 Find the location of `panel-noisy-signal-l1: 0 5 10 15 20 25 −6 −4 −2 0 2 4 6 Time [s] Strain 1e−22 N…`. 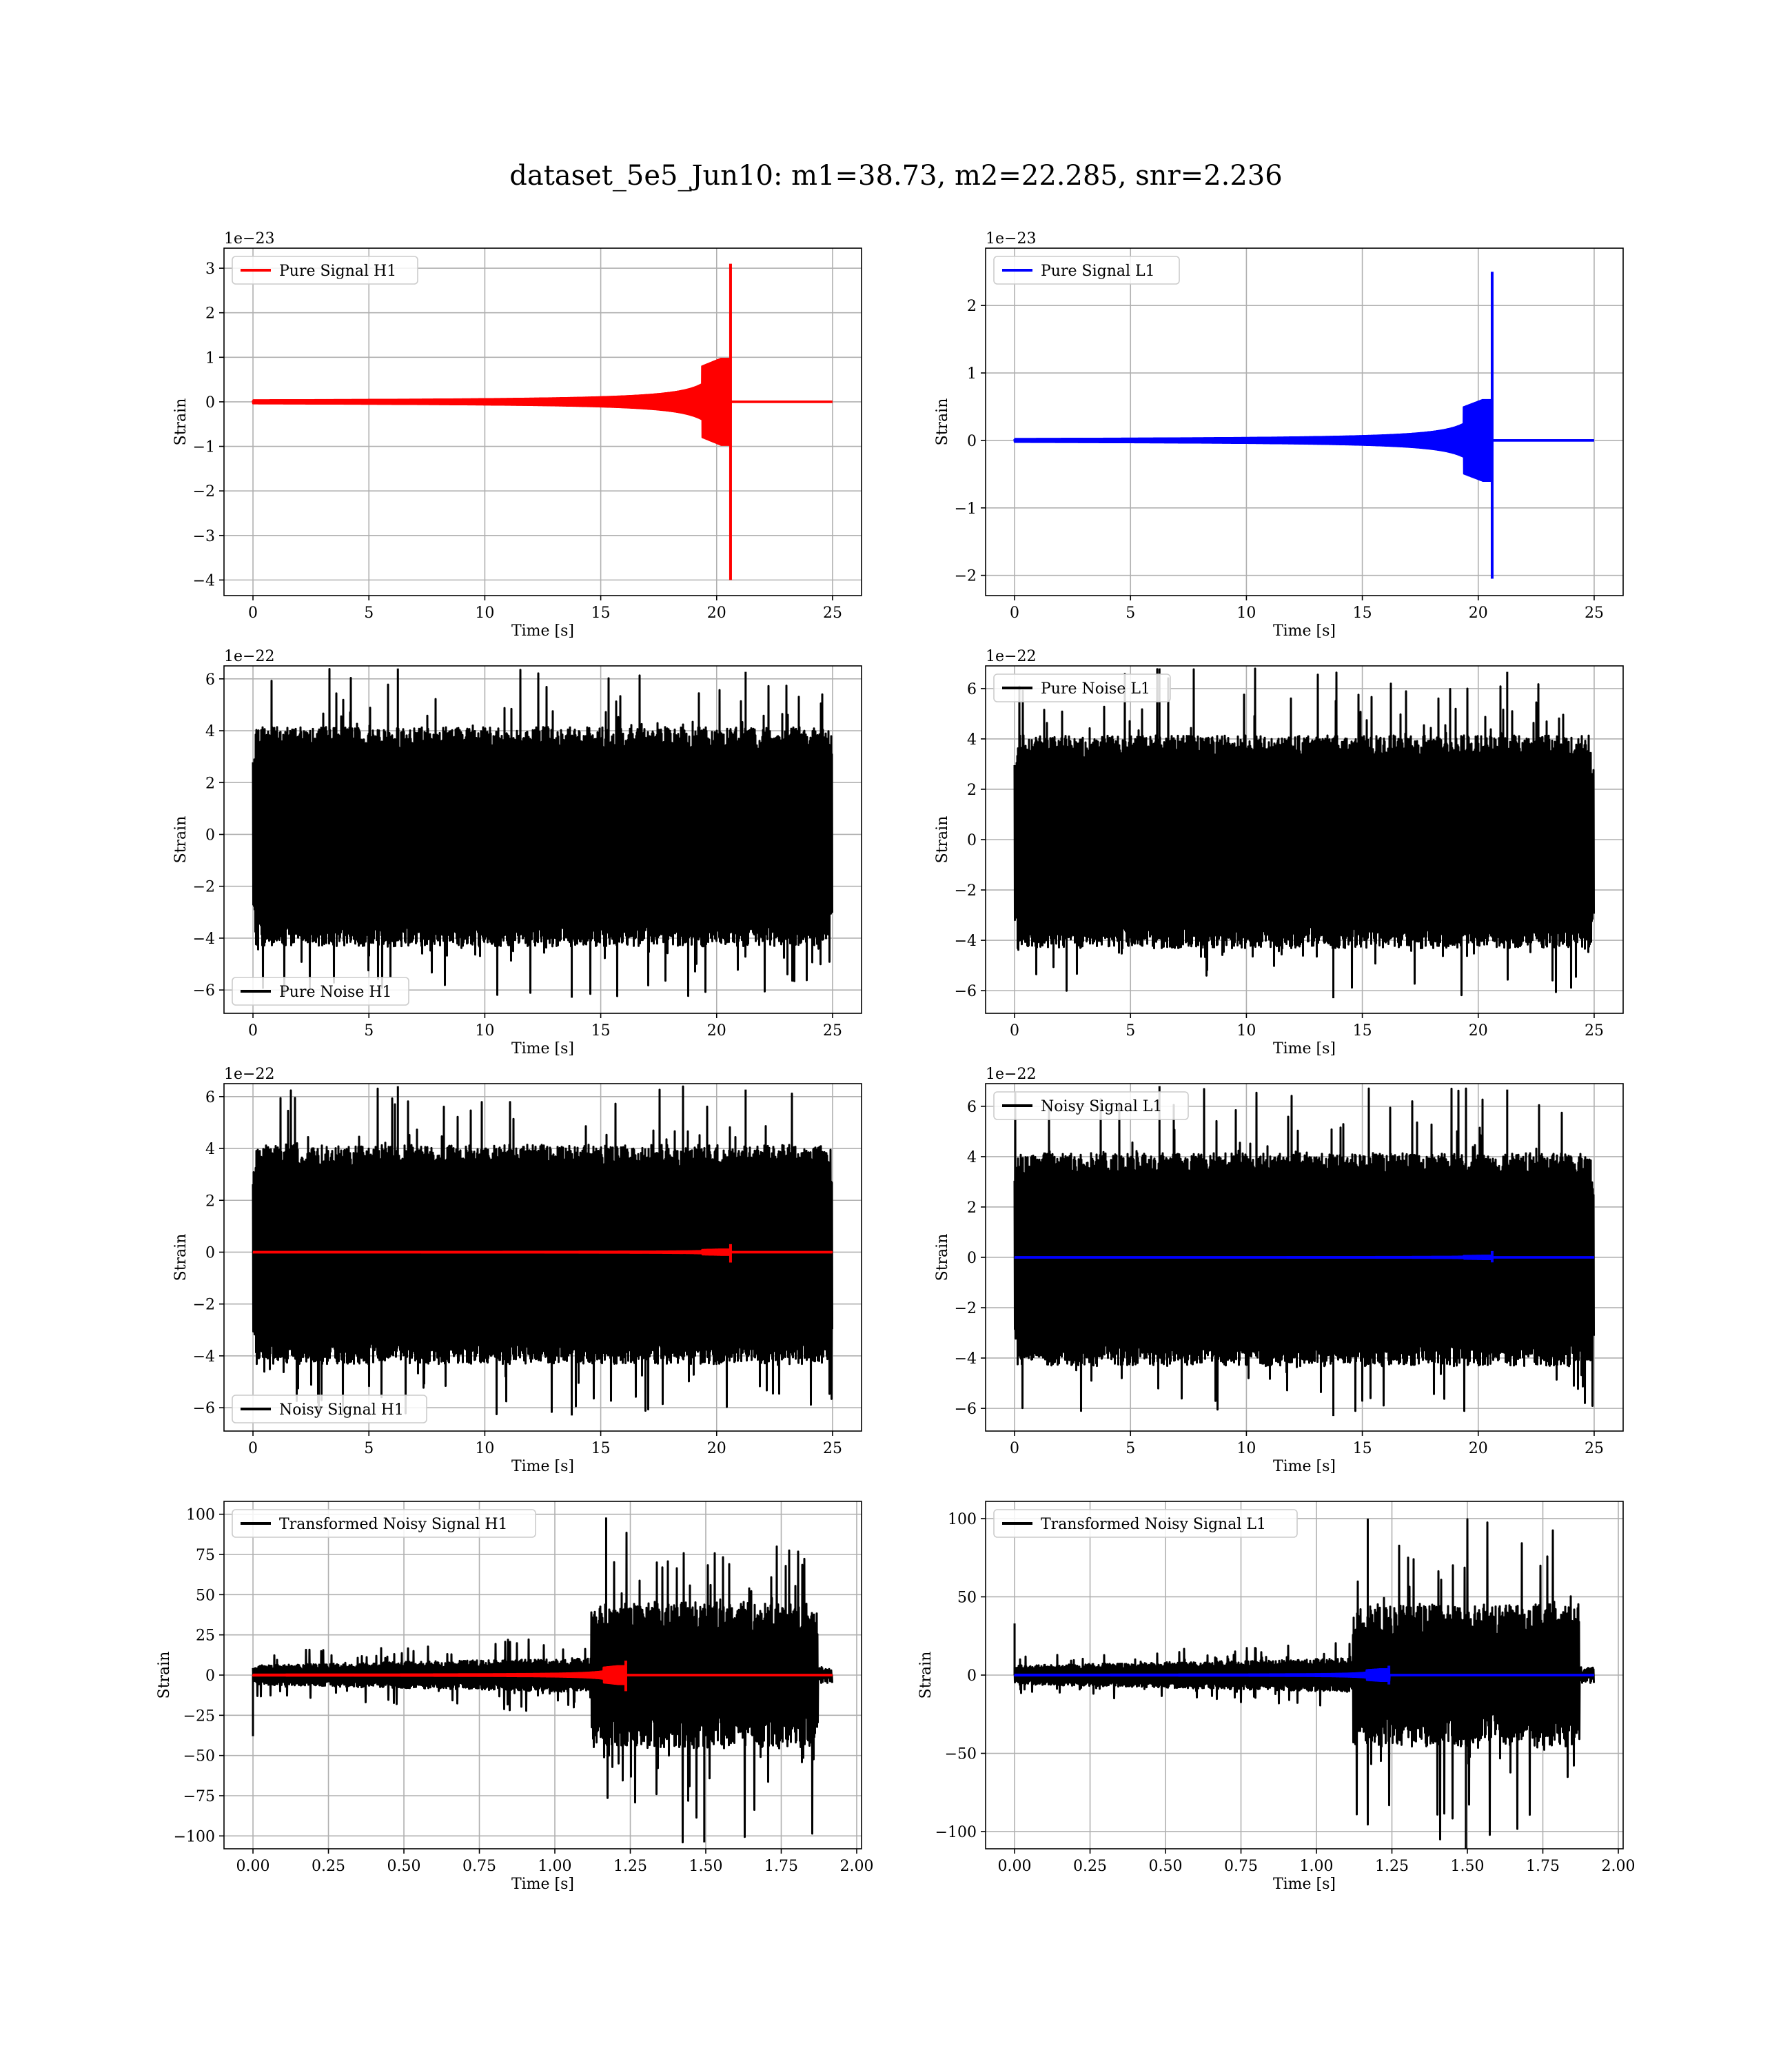

panel-noisy-signal-l1: 0 5 10 15 20 25 −6 −4 −2 0 2 4 6 Time [s] Strain 1e−22 N… is located at coordinates (1279, 1270).